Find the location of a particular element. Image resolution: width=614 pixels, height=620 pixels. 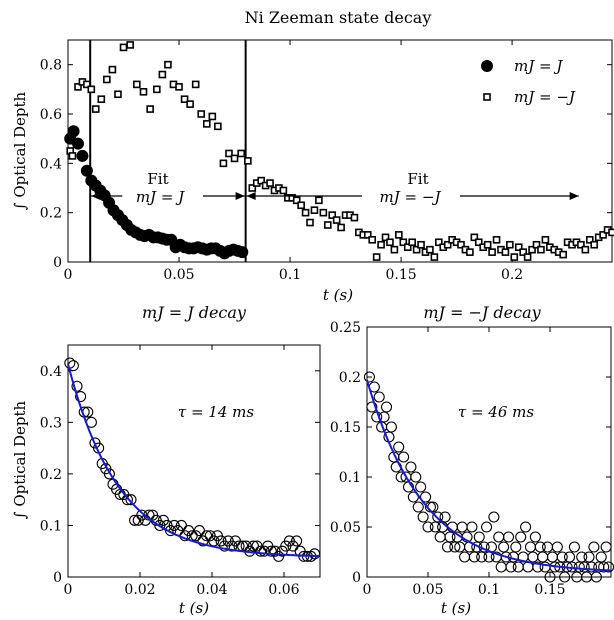

x-tick-label: 0.05 is located at coordinates (178, 275).